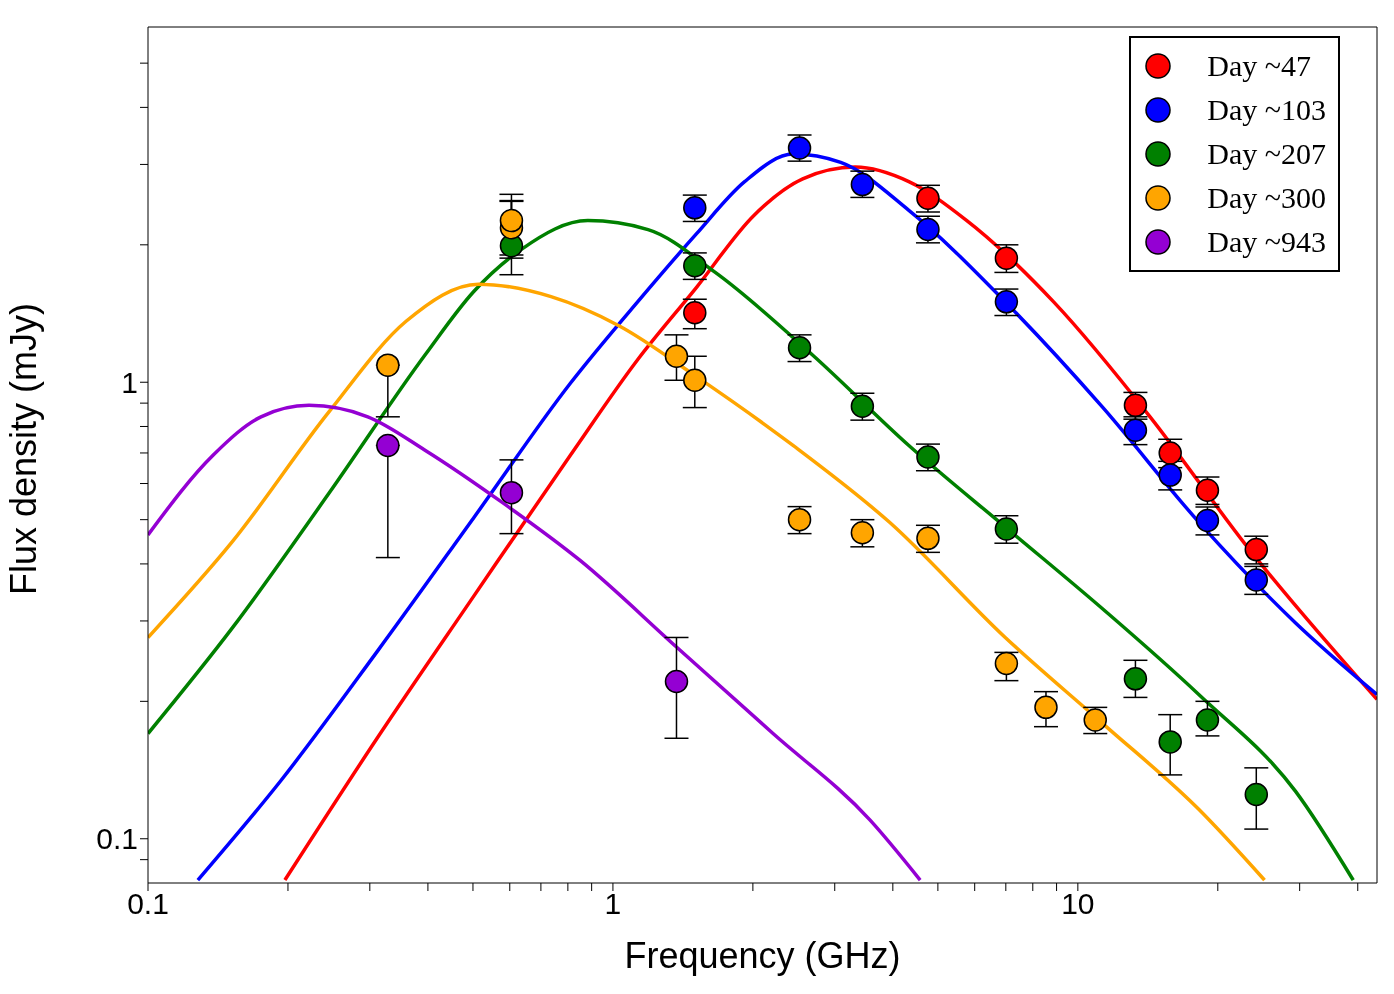  What do you see at coordinates (1266, 110) in the screenshot?
I see `legend-label: Day ~103` at bounding box center [1266, 110].